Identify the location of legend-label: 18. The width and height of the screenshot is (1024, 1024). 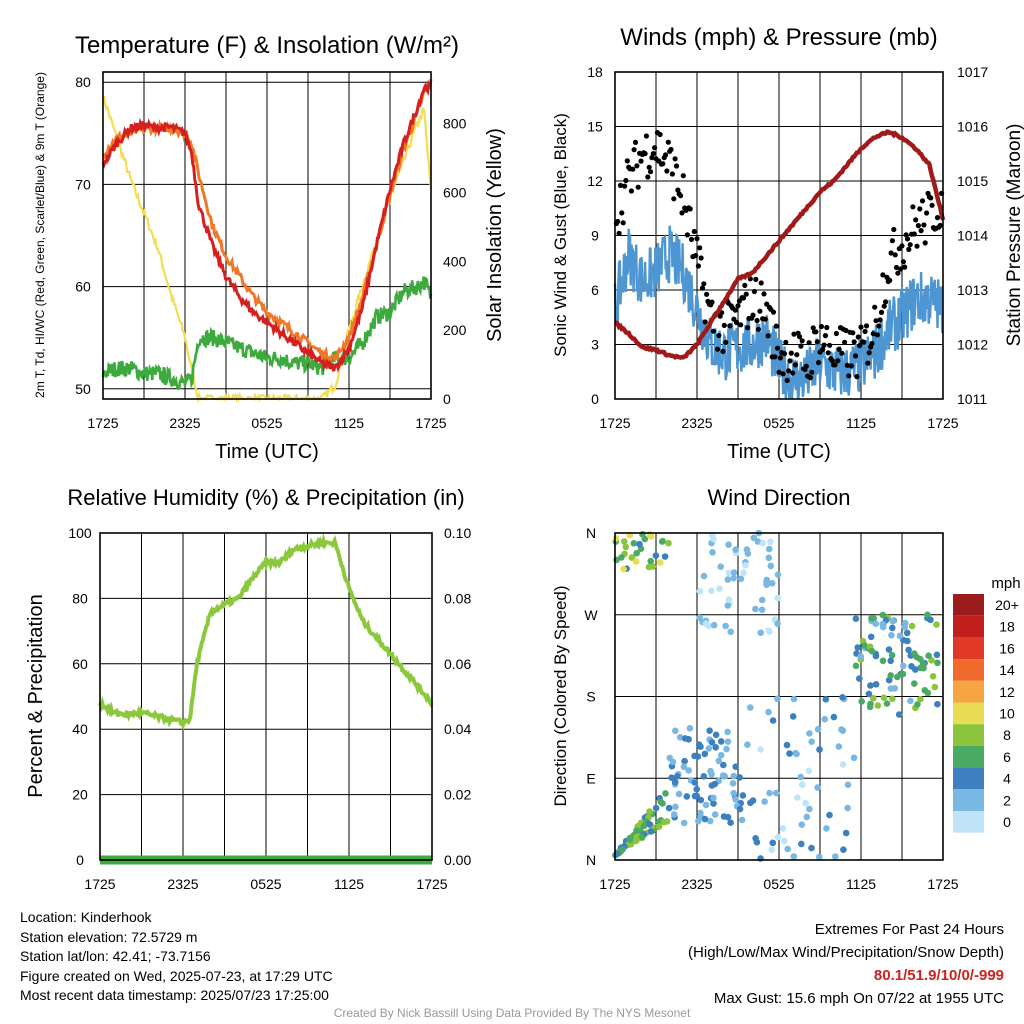
(1007, 627).